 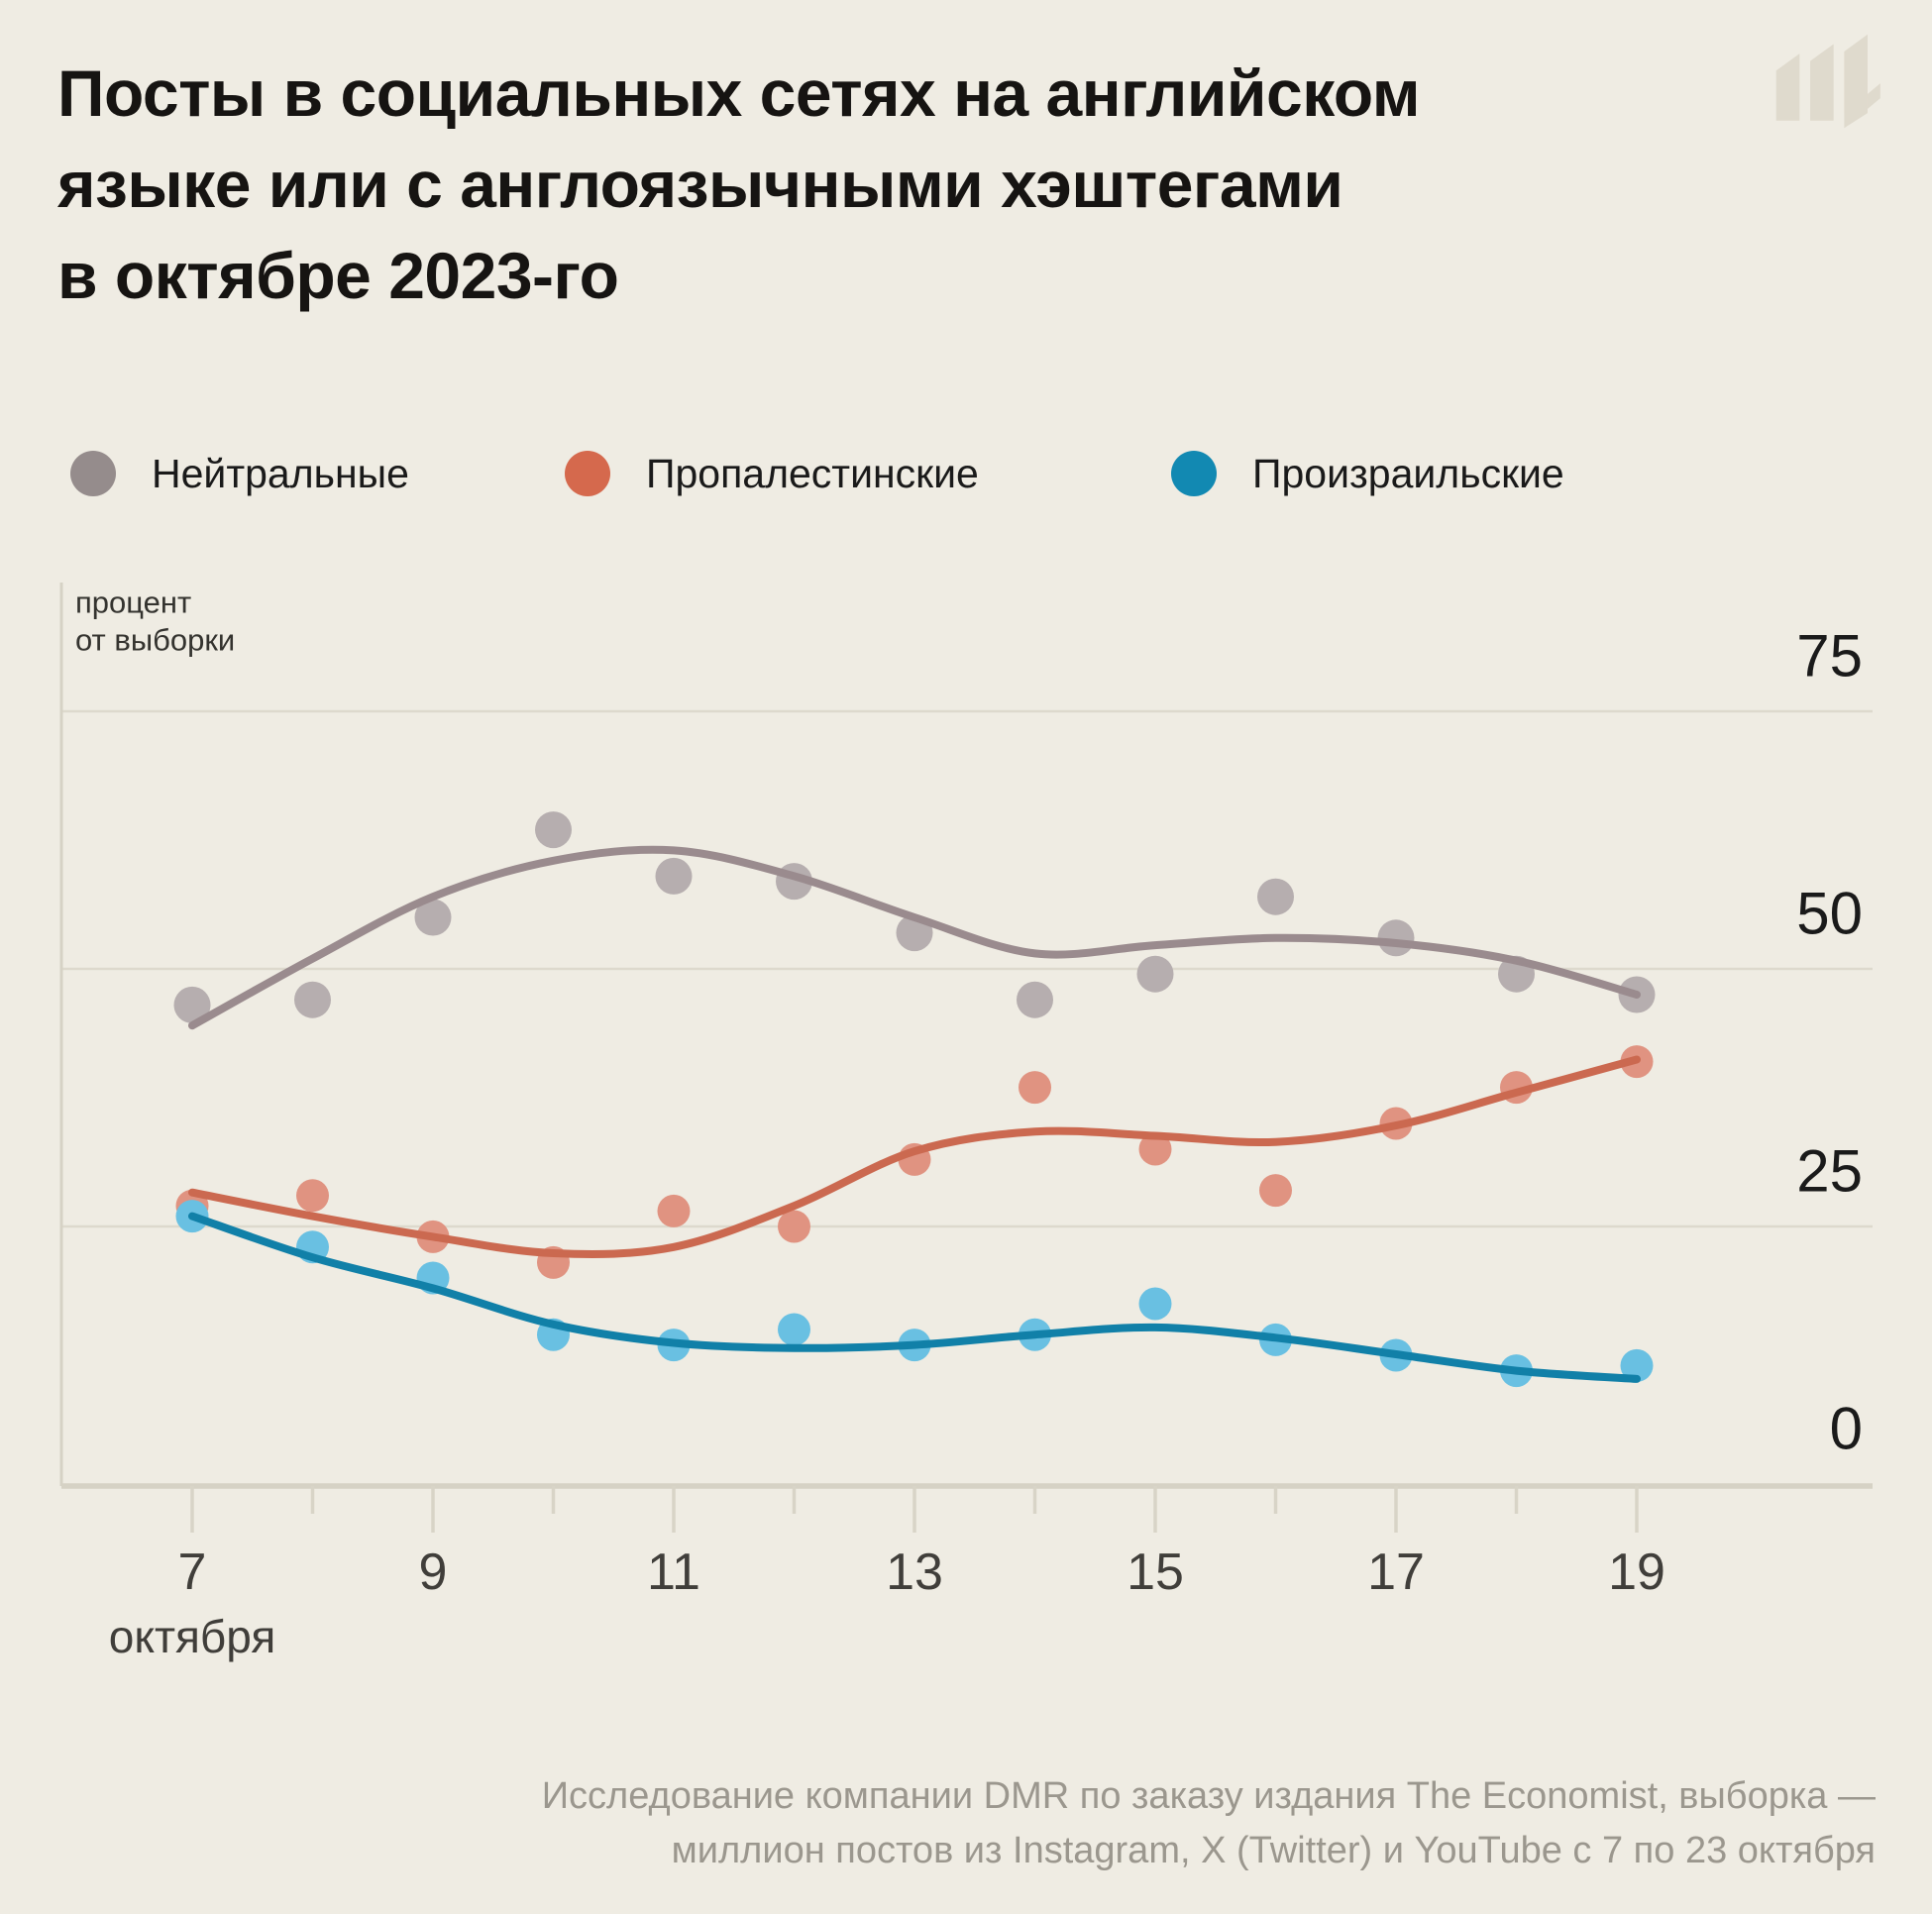 What do you see at coordinates (1155, 1572) in the screenshot?
I see `x-tick-label-15: 15` at bounding box center [1155, 1572].